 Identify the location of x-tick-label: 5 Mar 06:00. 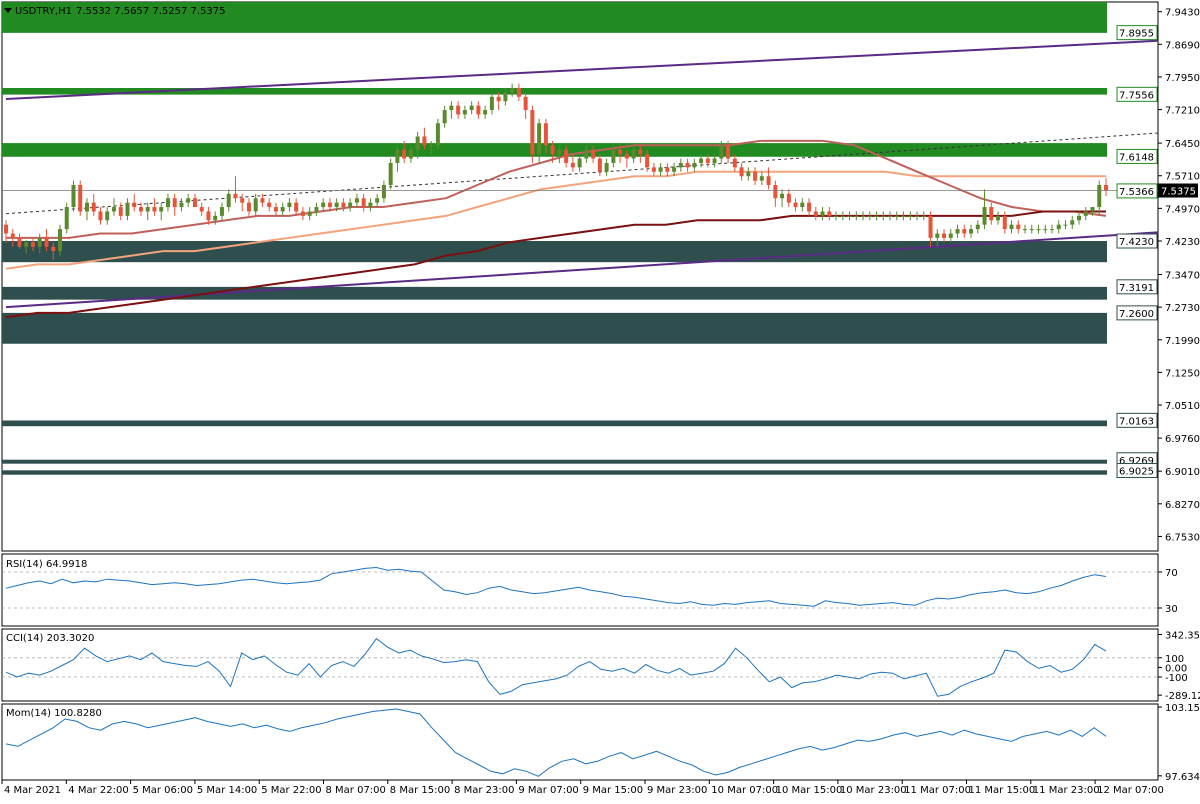
(163, 790).